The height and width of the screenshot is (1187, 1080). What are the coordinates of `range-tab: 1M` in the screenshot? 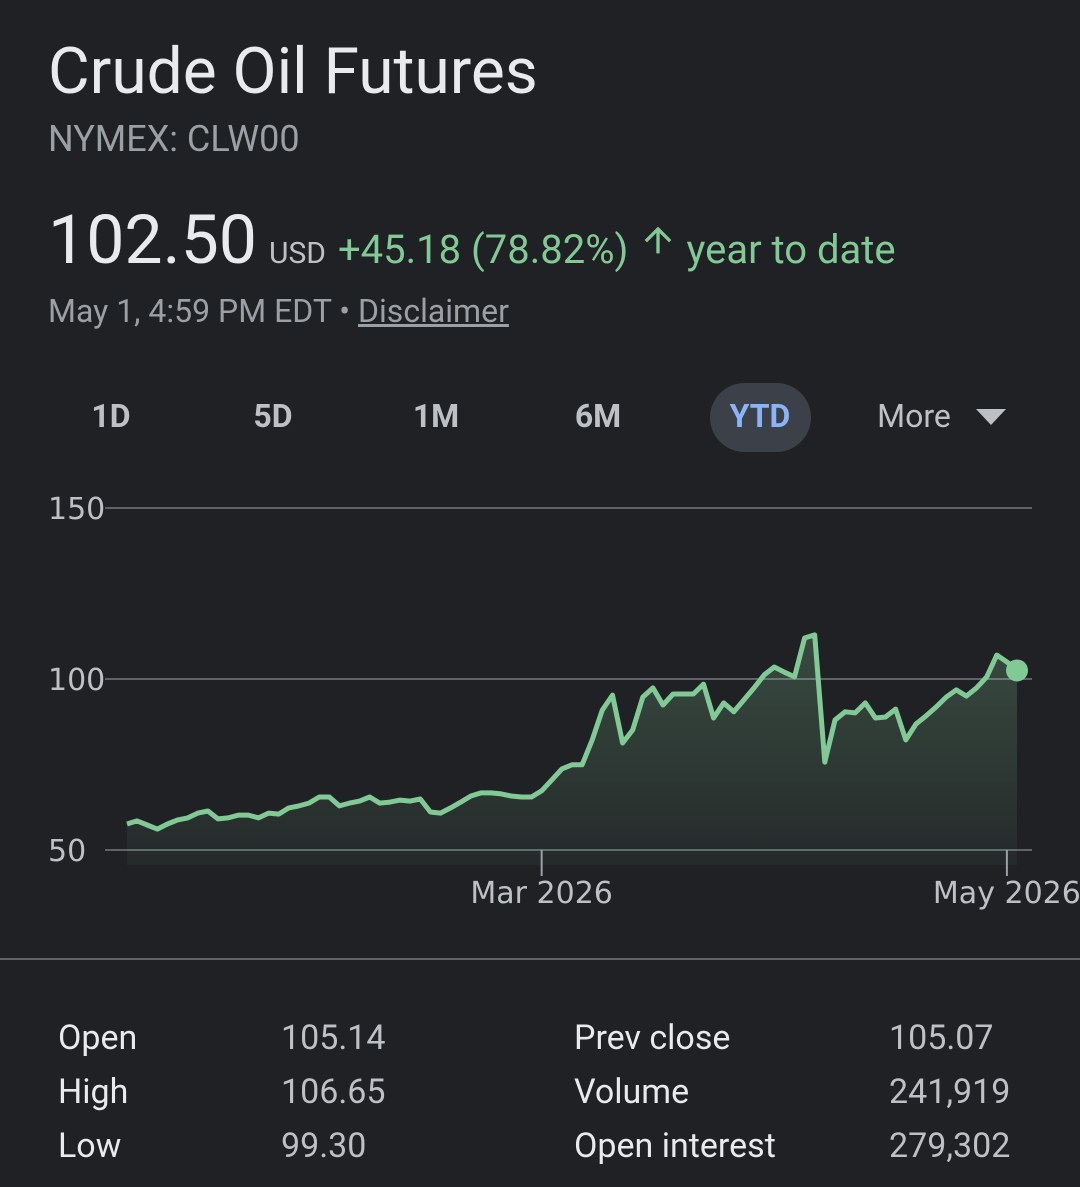 It's located at (436, 416).